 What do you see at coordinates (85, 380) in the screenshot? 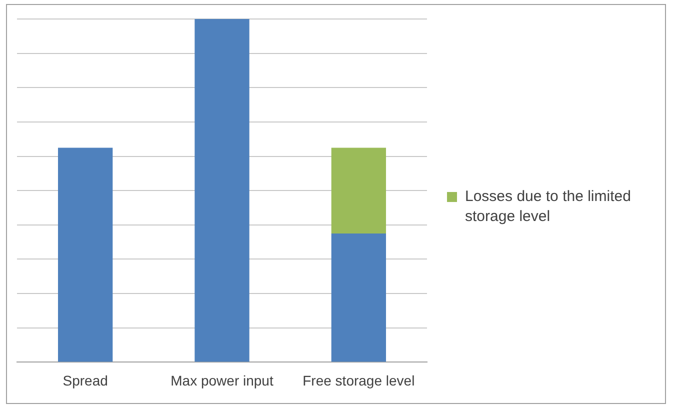
I see `x-tick-label: Spread` at bounding box center [85, 380].